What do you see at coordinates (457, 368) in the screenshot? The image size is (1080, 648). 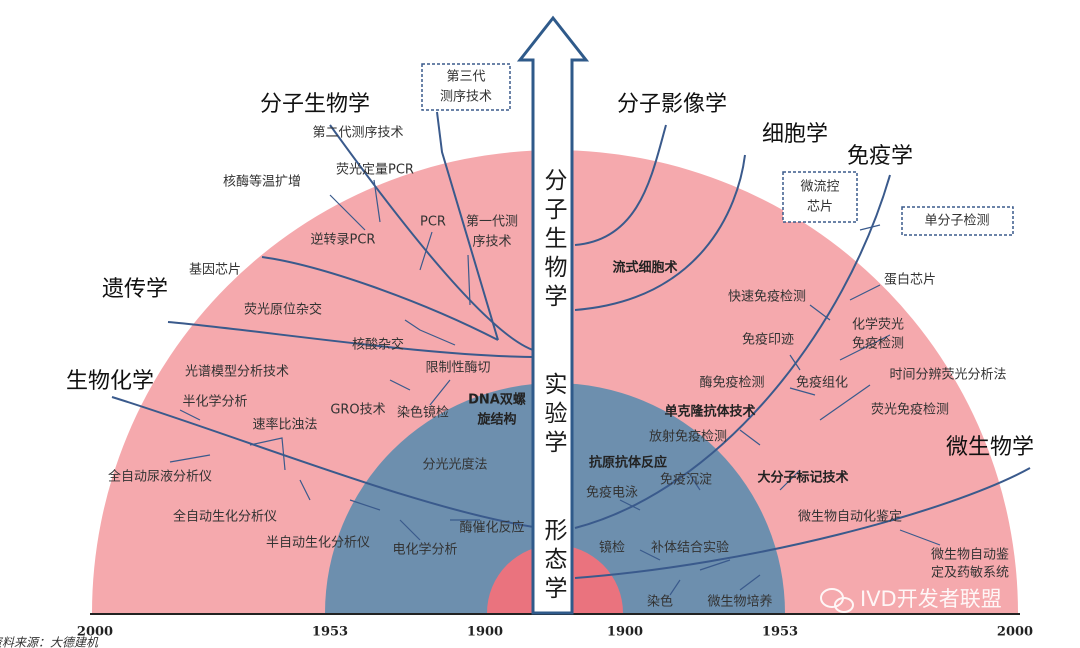 I see `label: 限制性酶切` at bounding box center [457, 368].